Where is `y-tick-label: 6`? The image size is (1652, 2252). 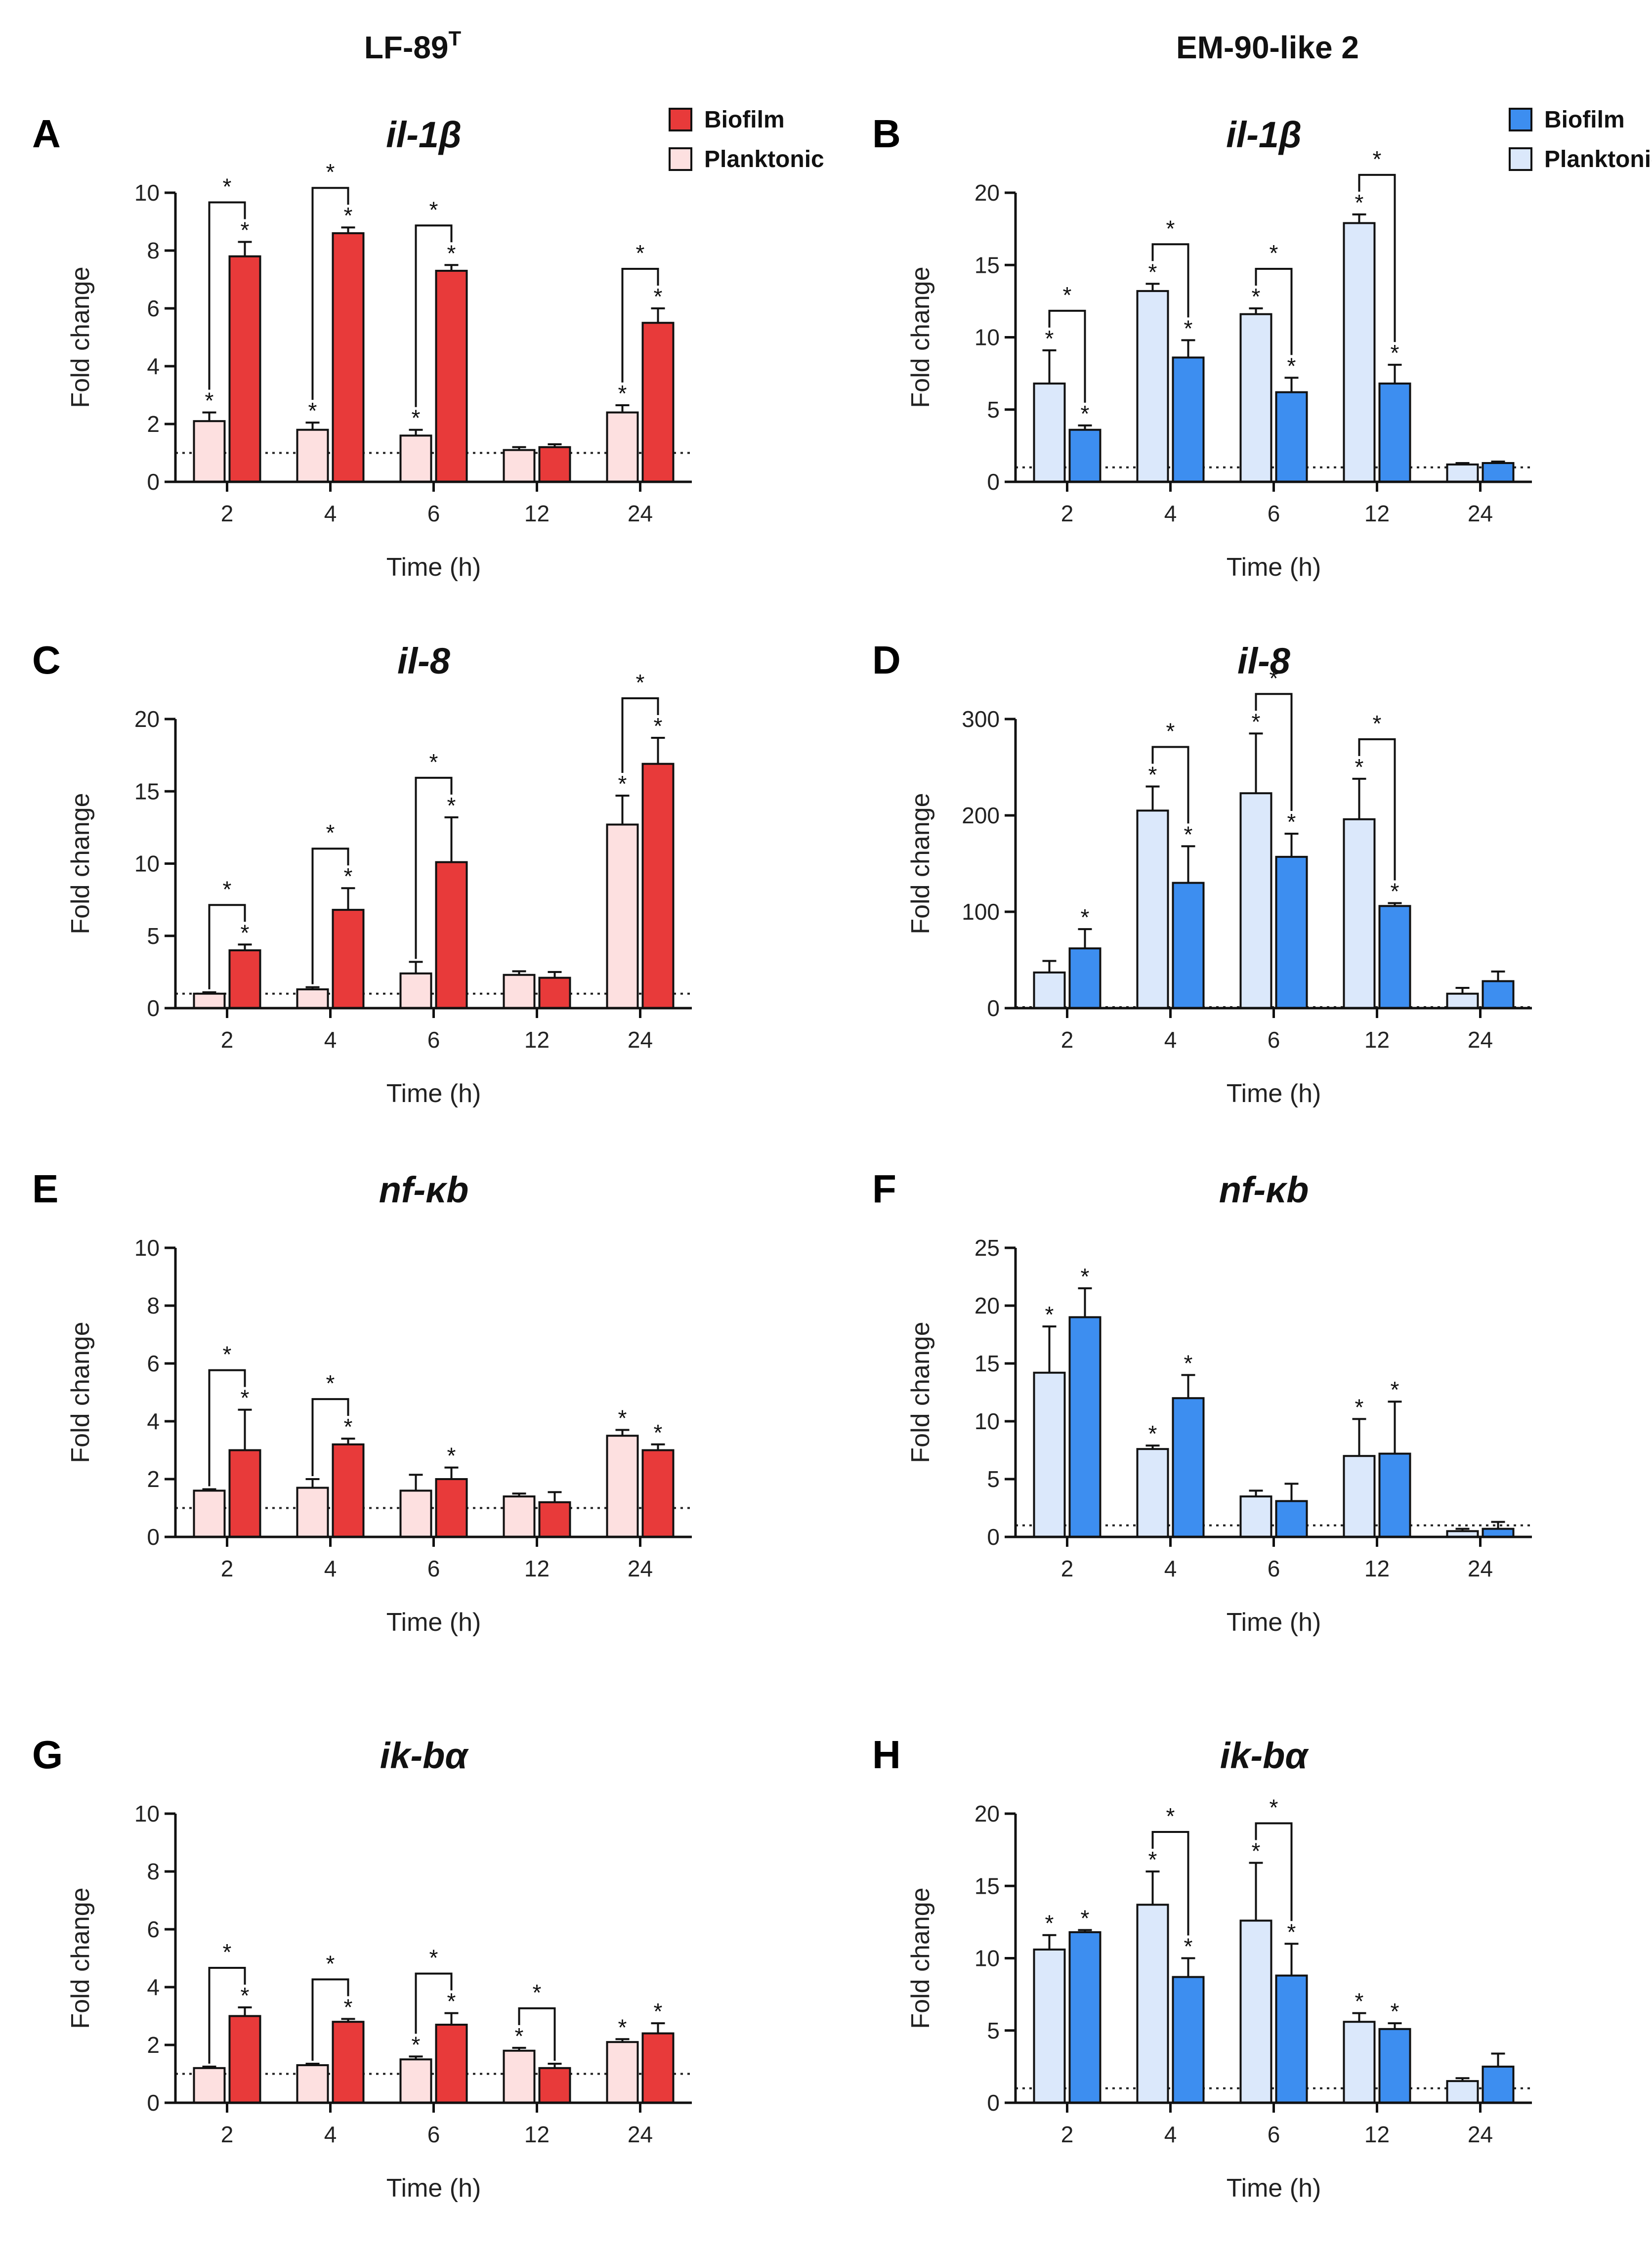 y-tick-label: 6 is located at coordinates (153, 1929).